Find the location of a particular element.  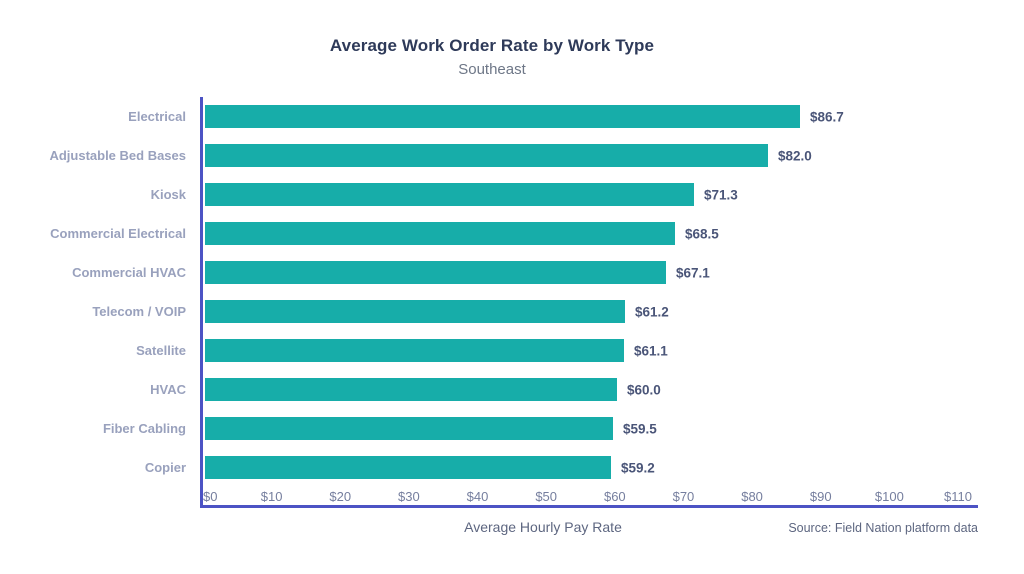

bar-row: $82.0 is located at coordinates (590, 155).